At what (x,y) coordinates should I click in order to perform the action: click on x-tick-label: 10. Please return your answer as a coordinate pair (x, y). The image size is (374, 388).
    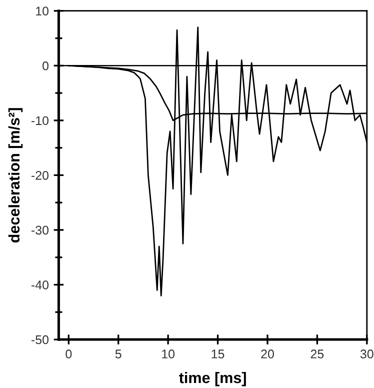
    Looking at the image, I should click on (168, 354).